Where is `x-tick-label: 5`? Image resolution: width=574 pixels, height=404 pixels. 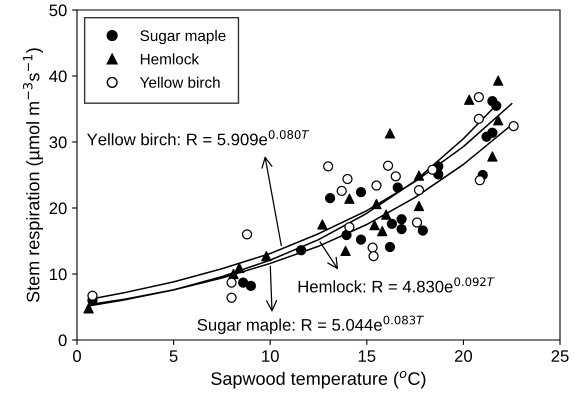 x-tick-label: 5 is located at coordinates (174, 356).